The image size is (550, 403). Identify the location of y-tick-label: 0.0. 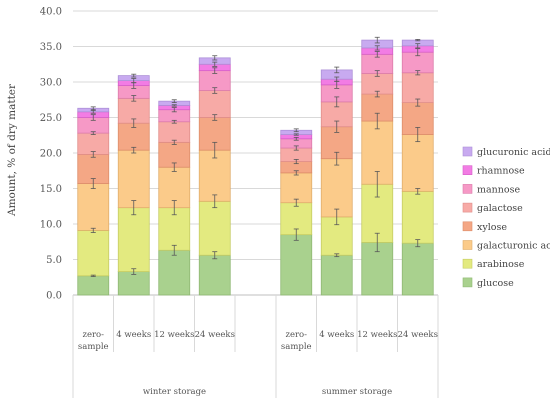
(54, 296).